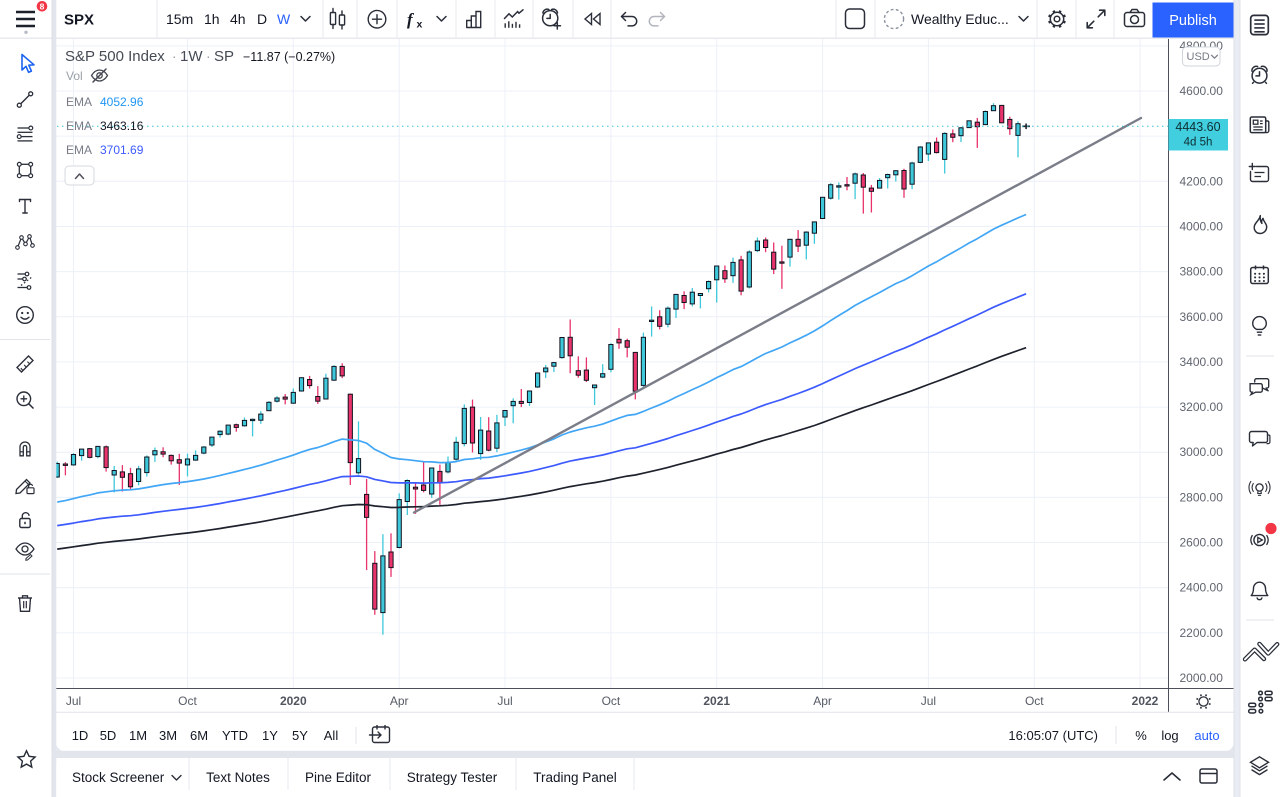 This screenshot has width=1283, height=797. What do you see at coordinates (1145, 701) in the screenshot?
I see `svg-text: 2022` at bounding box center [1145, 701].